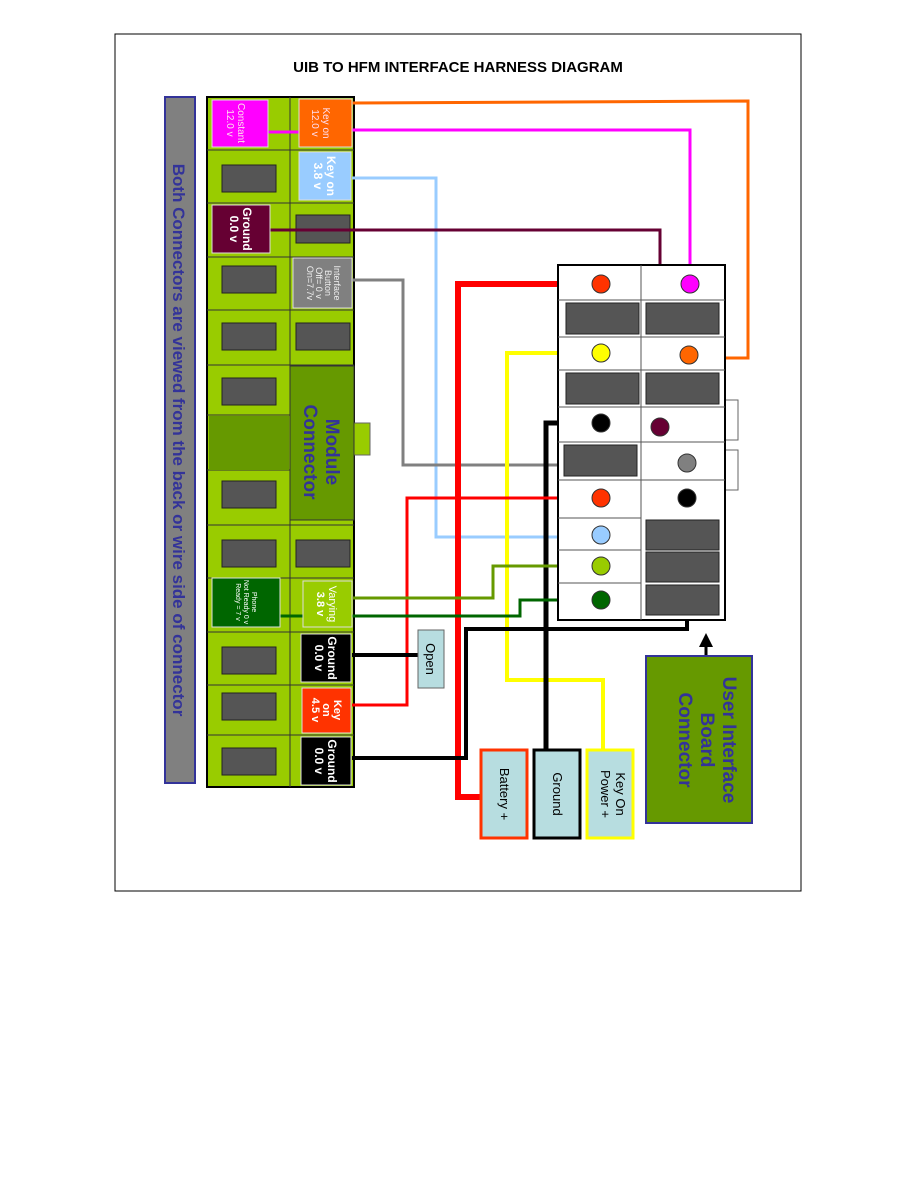  Describe the element at coordinates (522, 205) in the screenshot. I see `wire-magenta` at that location.